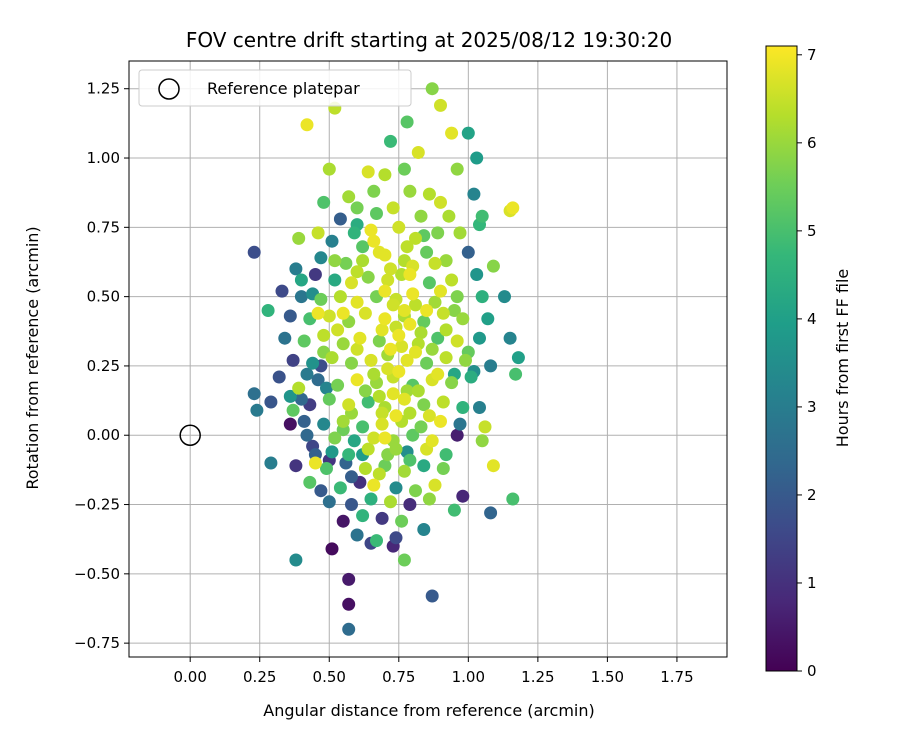 The width and height of the screenshot is (900, 750). I want to click on y-tick-label: 0.00, so click(103, 435).